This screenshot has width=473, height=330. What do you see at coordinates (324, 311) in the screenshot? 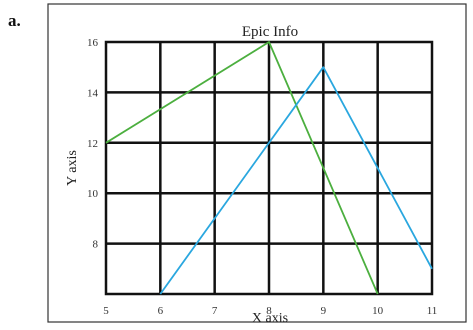
I see `x-tick-label: 9` at bounding box center [324, 311].